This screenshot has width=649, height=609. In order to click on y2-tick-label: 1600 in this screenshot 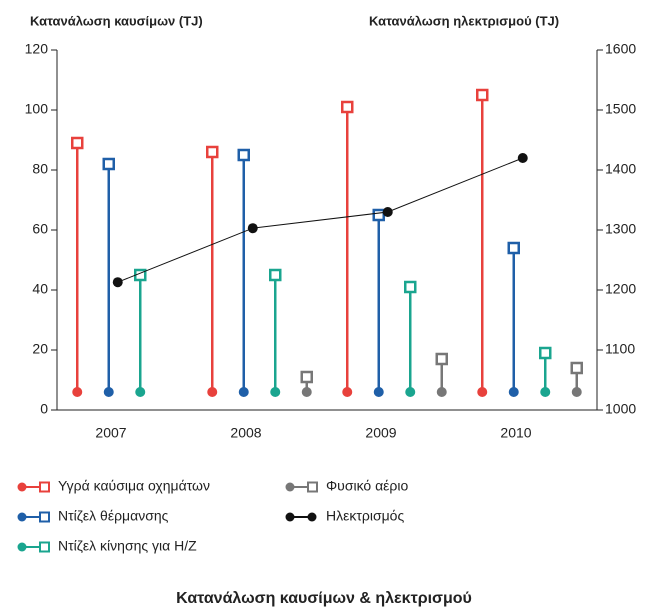, I will do `click(620, 49)`.